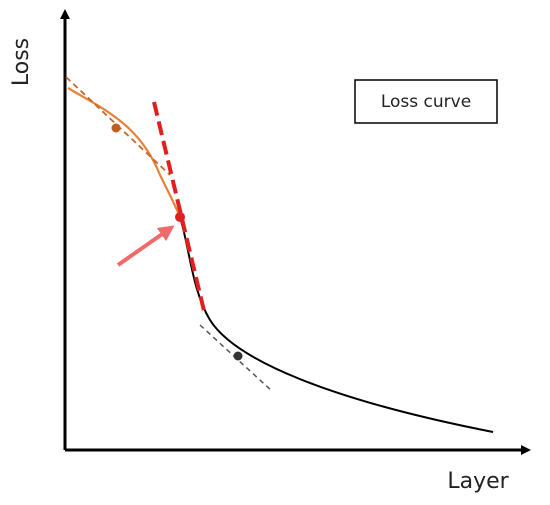  I want to click on black-point, so click(238, 356).